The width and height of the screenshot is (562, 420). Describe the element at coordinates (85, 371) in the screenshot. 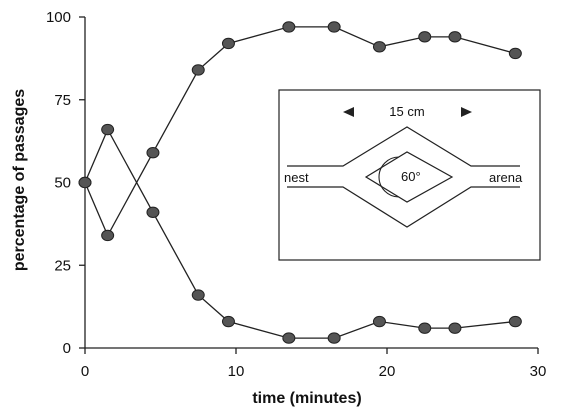

I see `x-tick-label: 0` at that location.